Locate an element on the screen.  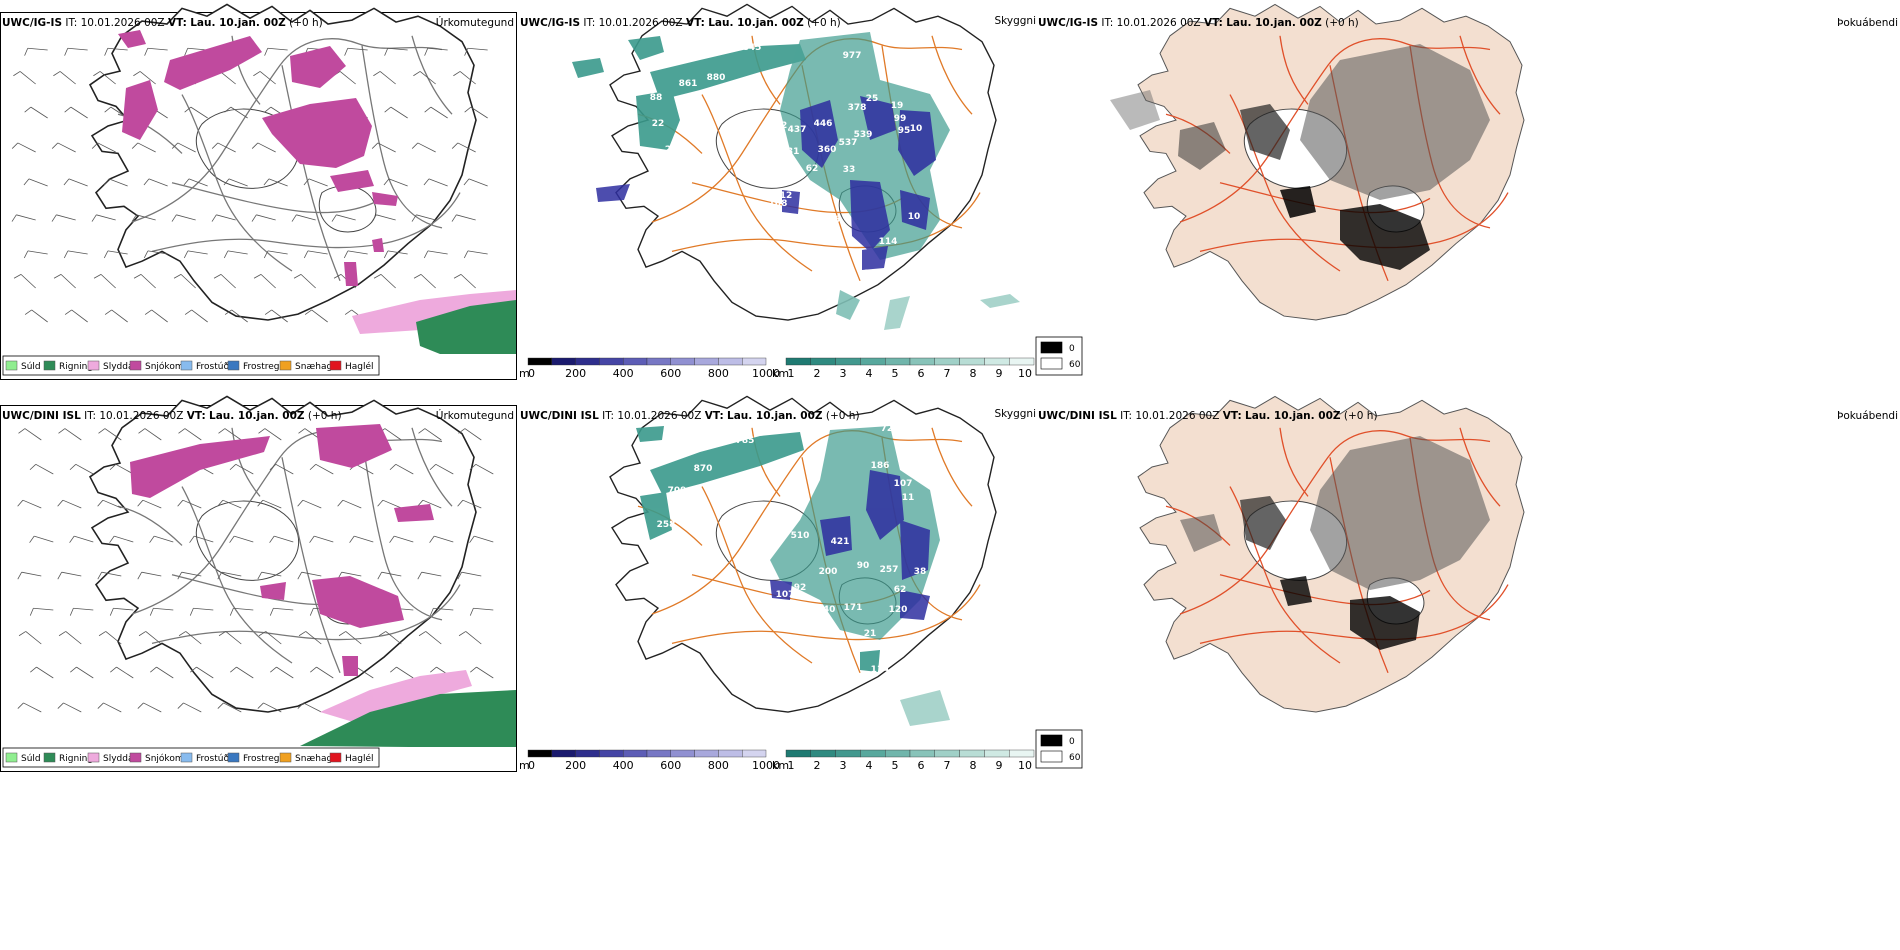
legend-label-1: Rigning is located at coordinates (76, 759).